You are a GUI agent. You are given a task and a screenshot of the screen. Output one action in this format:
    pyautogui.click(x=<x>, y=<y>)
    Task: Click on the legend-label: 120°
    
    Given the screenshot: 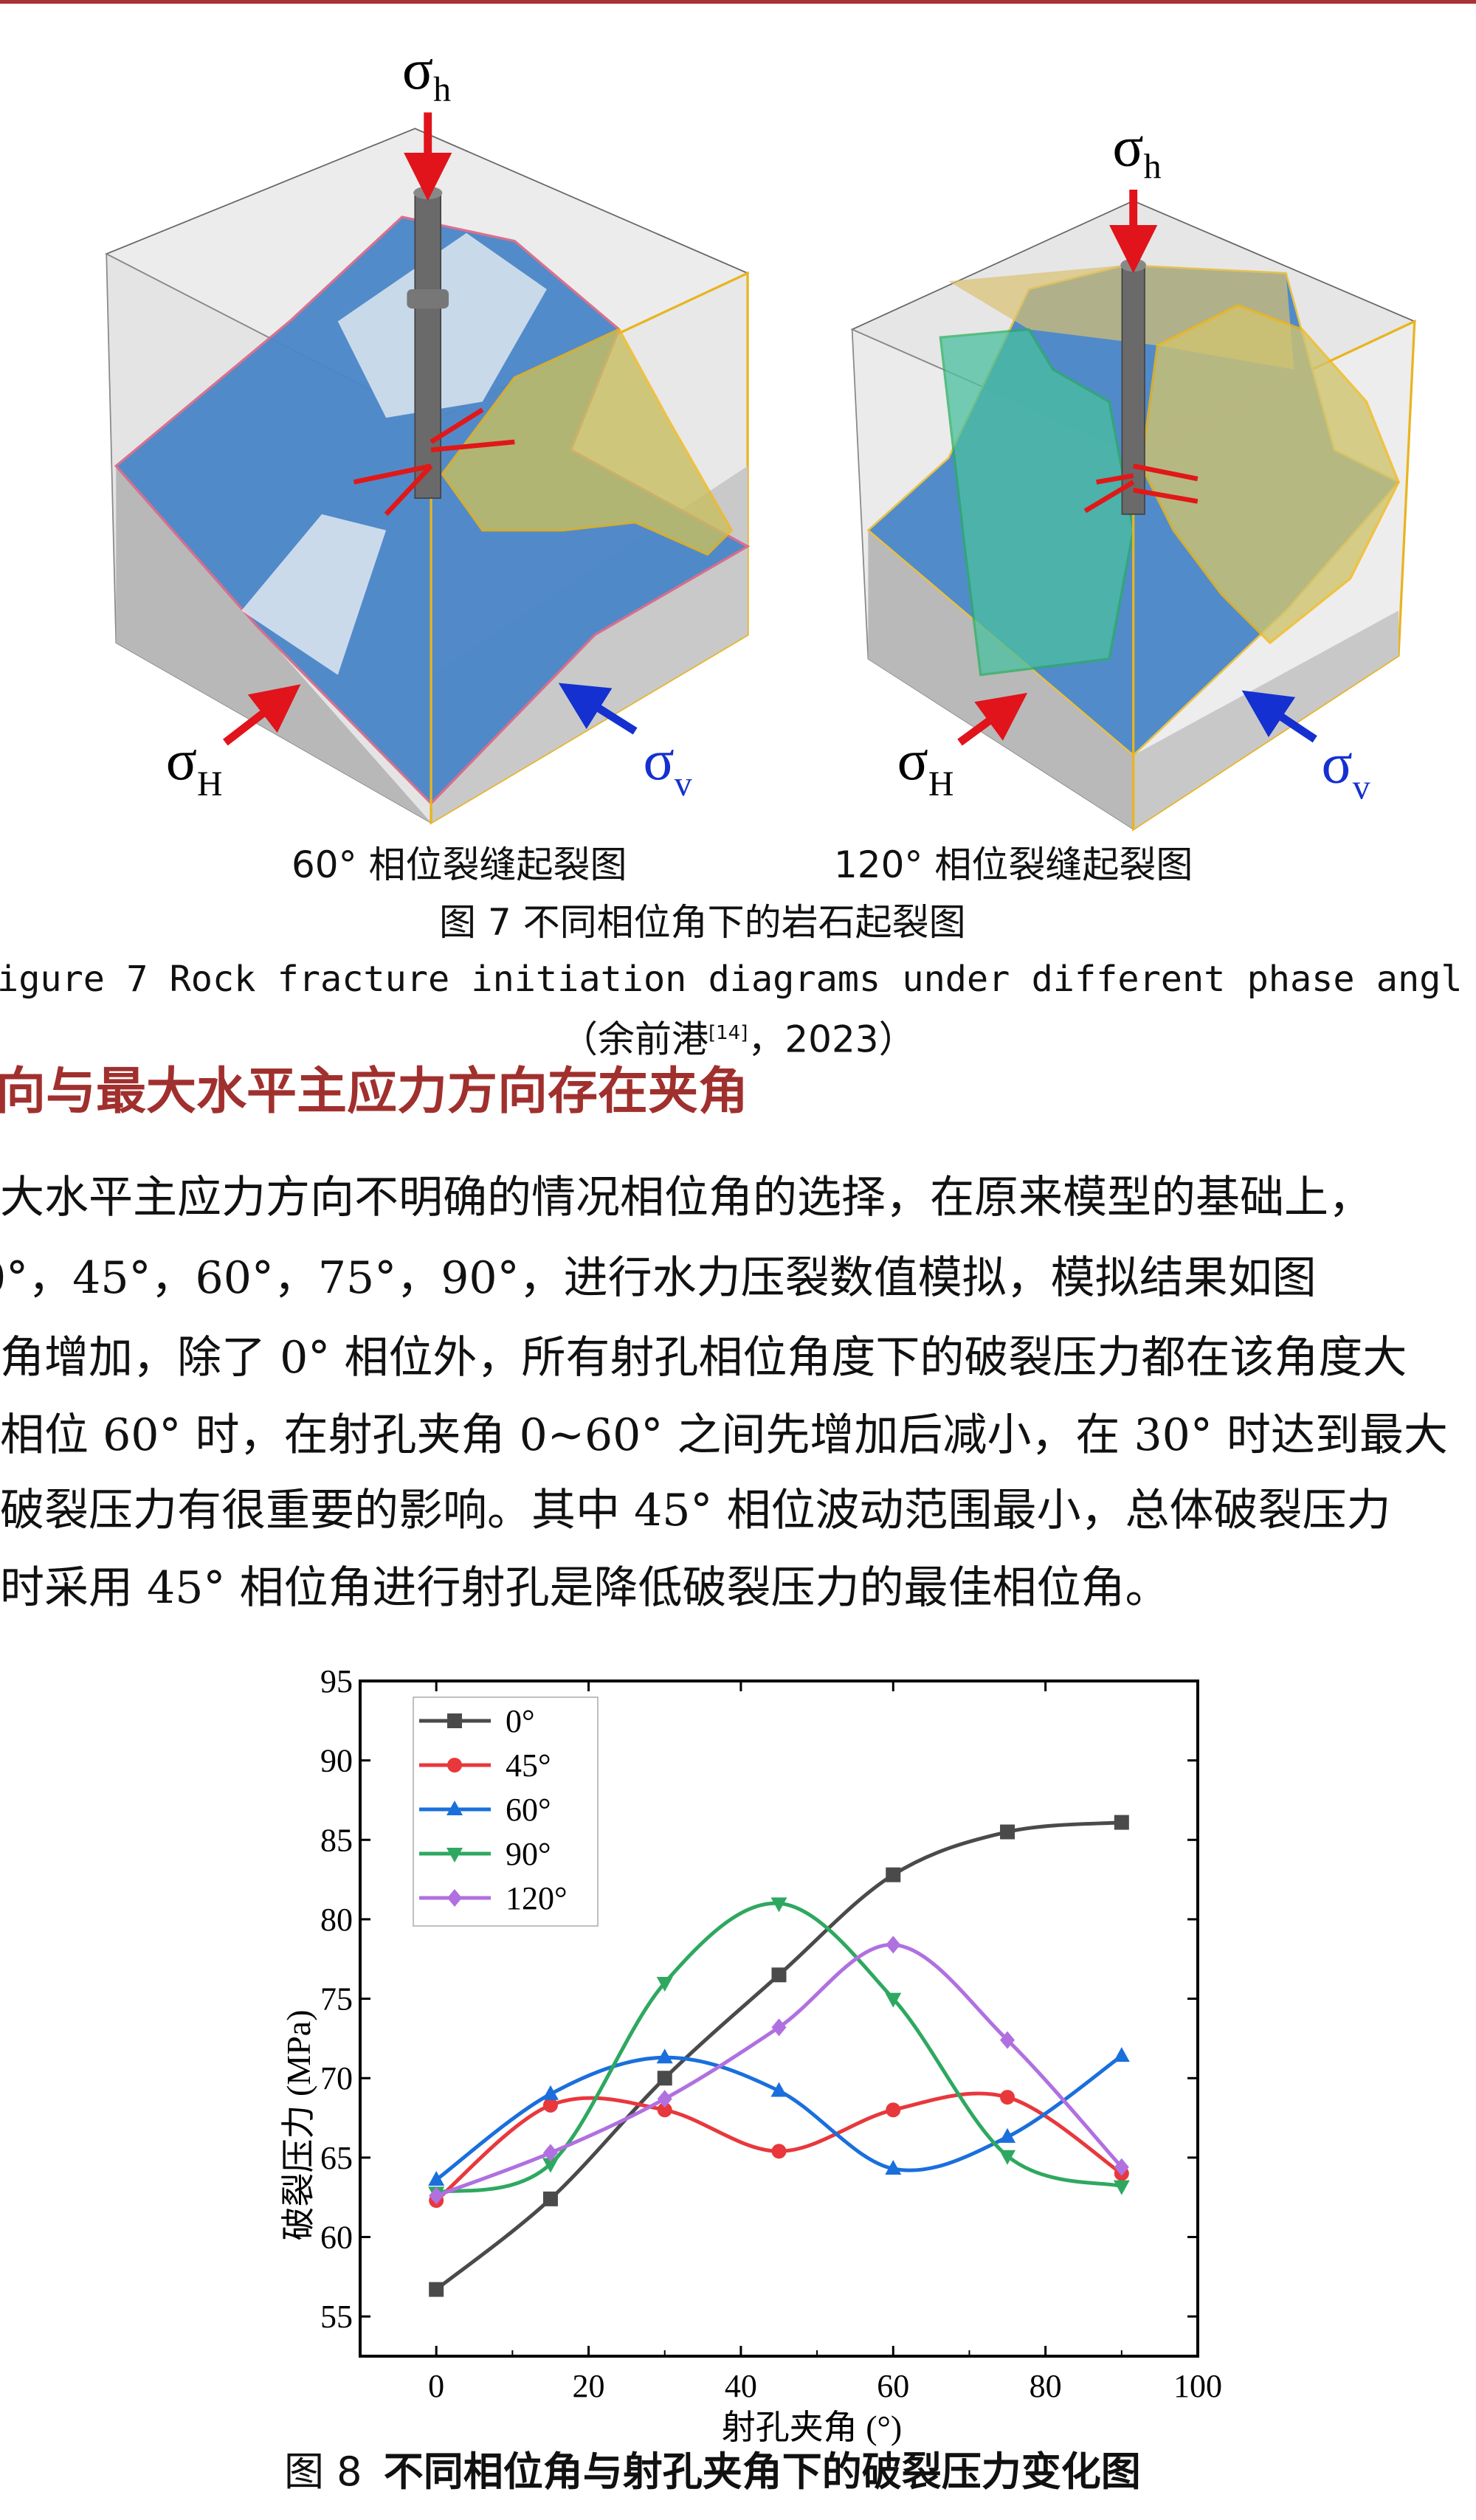 What is the action you would take?
    pyautogui.click(x=537, y=1898)
    